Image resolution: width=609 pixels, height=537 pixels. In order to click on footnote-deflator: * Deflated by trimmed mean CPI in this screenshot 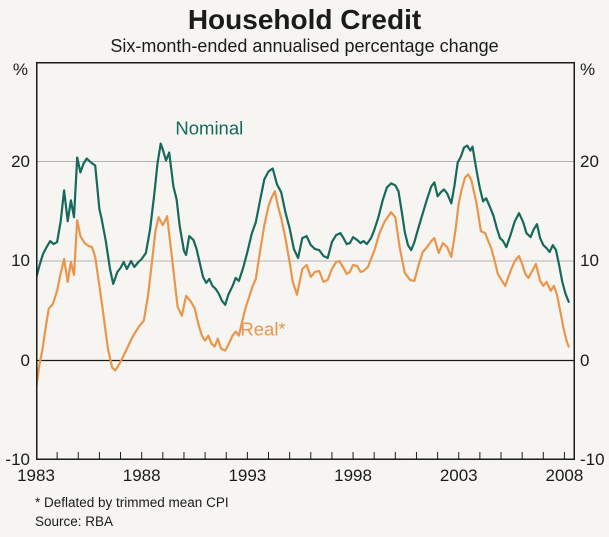, I will do `click(132, 502)`.